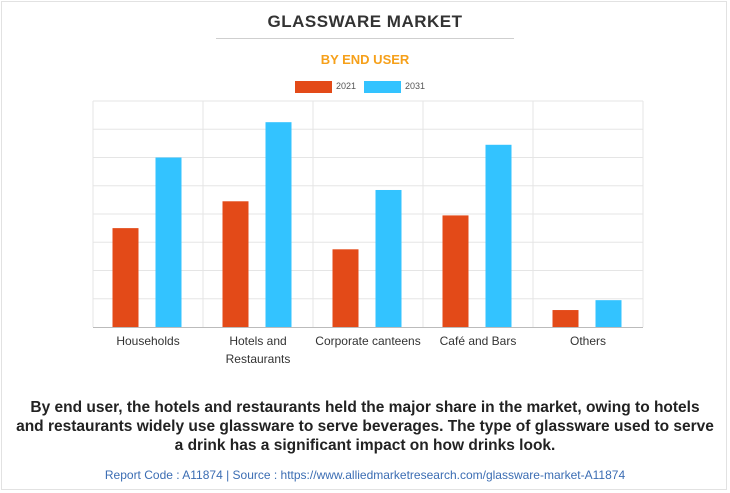  Describe the element at coordinates (258, 350) in the screenshot. I see `x-tick-label: Hotels and Restaurants` at that location.